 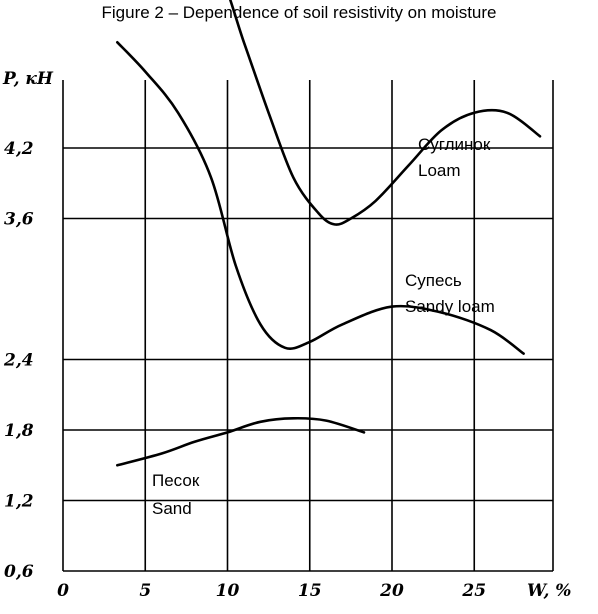 What do you see at coordinates (433, 280) in the screenshot?
I see `annotation-sandy-loam-ru: Супесь` at bounding box center [433, 280].